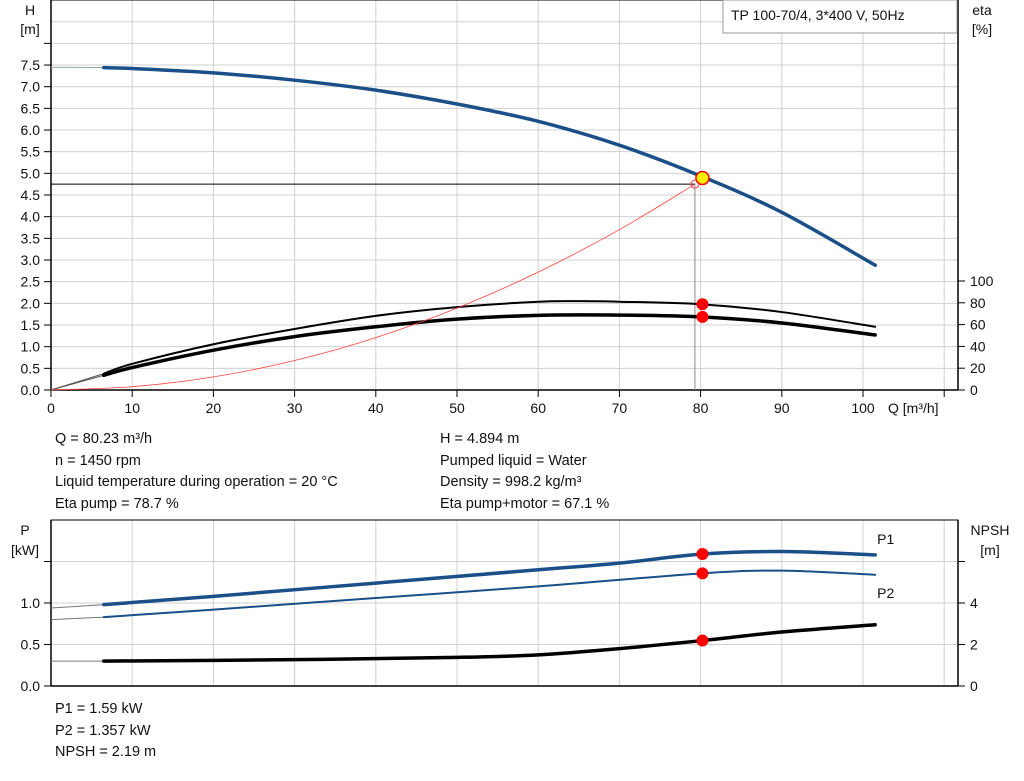 The height and width of the screenshot is (781, 1024). Describe the element at coordinates (990, 530) in the screenshot. I see `npsh-axis-title: NPSH` at that location.